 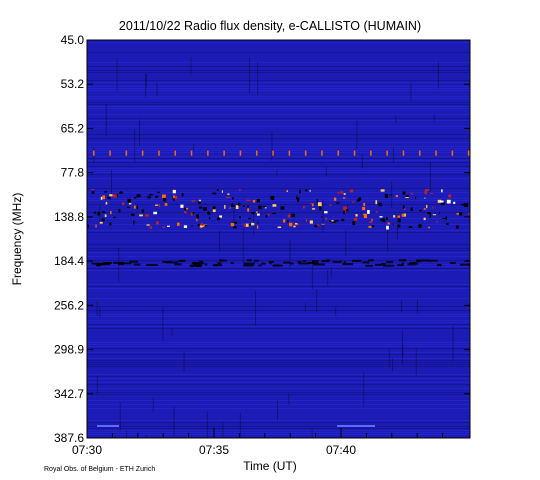 What do you see at coordinates (69, 217) in the screenshot?
I see `y-tick-label: 138.8` at bounding box center [69, 217].